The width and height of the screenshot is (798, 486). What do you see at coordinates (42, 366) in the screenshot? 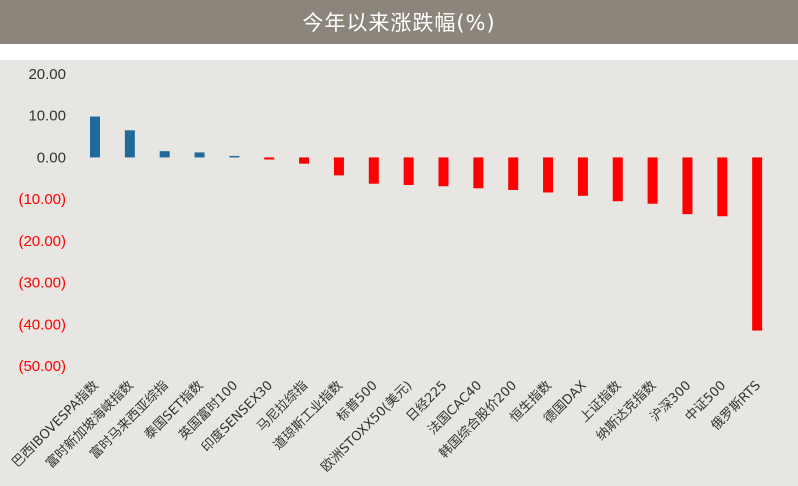
I see `y-tick-label: (50.00)` at bounding box center [42, 366].